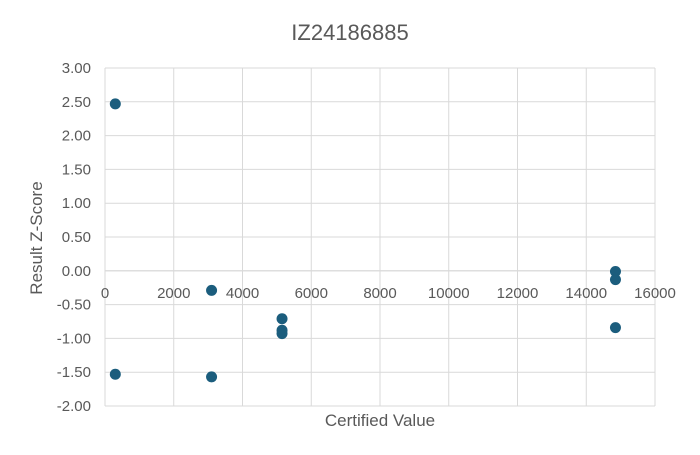 This screenshot has width=700, height=455. What do you see at coordinates (36, 237) in the screenshot?
I see `y-axis-label: Result Z-Score` at bounding box center [36, 237].